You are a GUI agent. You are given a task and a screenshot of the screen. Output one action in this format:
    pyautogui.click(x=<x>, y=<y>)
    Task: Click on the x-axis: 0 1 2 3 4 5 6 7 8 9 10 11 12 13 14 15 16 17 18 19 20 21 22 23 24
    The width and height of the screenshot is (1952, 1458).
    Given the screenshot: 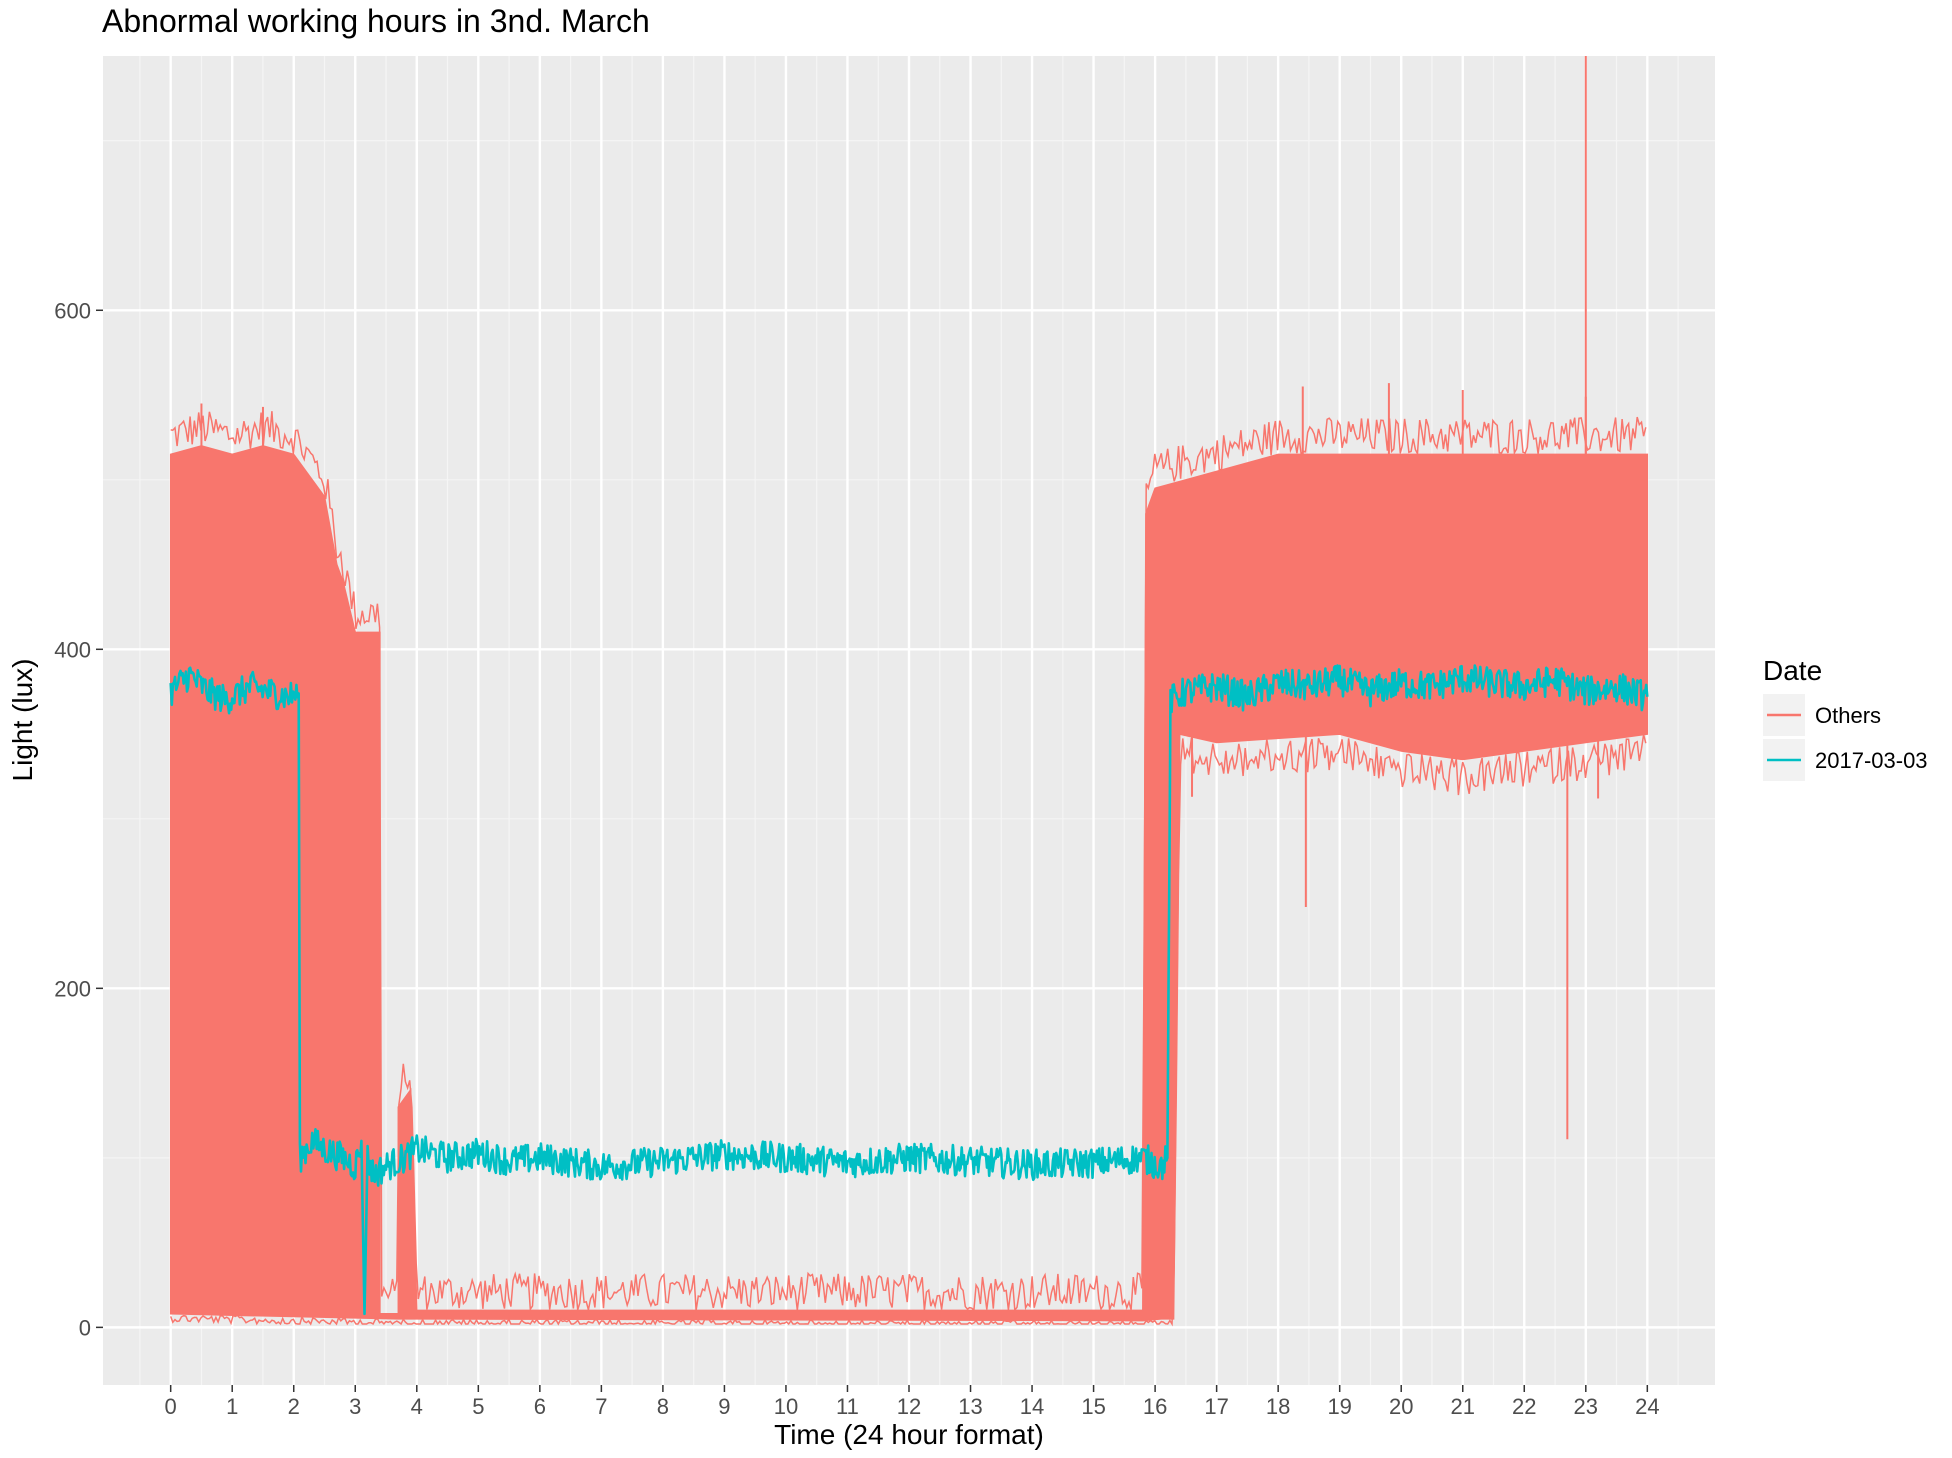 What is the action you would take?
    pyautogui.click(x=912, y=1402)
    